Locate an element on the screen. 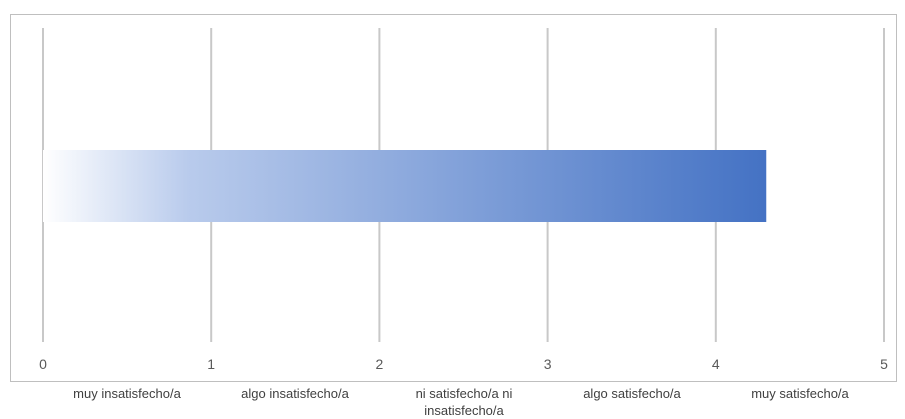 Image resolution: width=905 pixels, height=419 pixels. scale-label: algo insatisfecho/a is located at coordinates (295, 393).